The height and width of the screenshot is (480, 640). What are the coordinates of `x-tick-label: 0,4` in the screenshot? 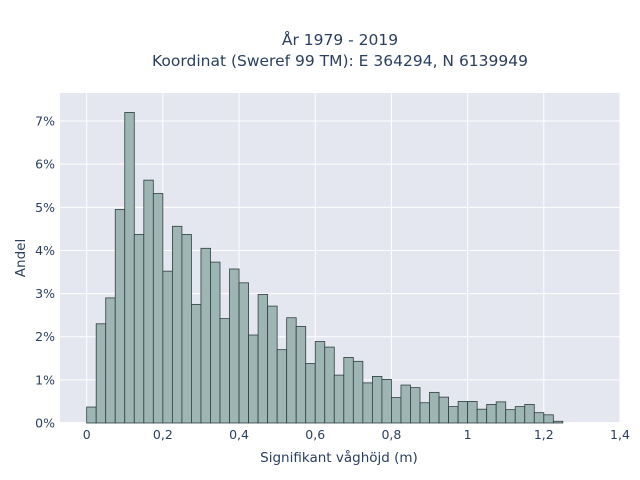 It's located at (239, 434).